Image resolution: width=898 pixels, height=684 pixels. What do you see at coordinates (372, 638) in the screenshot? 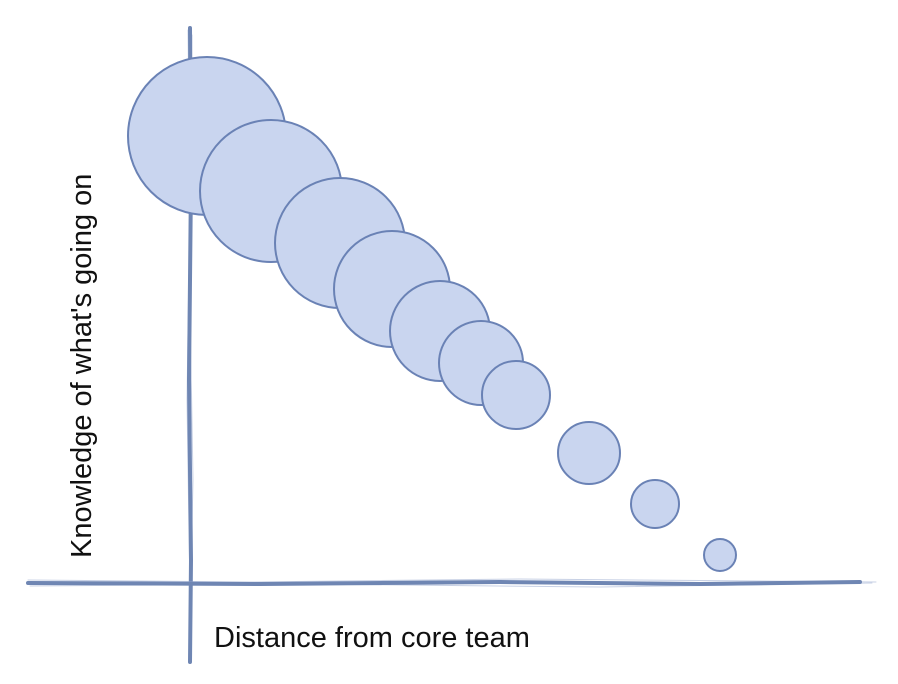
I see `x-axis-label: Distance from core team` at bounding box center [372, 638].